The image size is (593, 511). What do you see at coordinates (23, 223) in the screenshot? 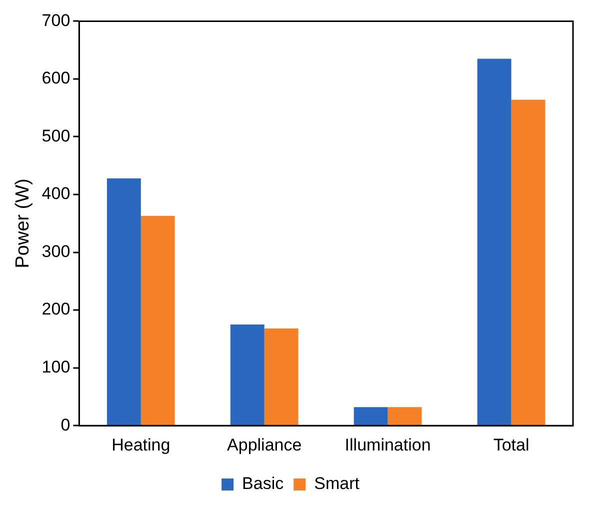
I see `y-axis-title: Power (W)` at bounding box center [23, 223].